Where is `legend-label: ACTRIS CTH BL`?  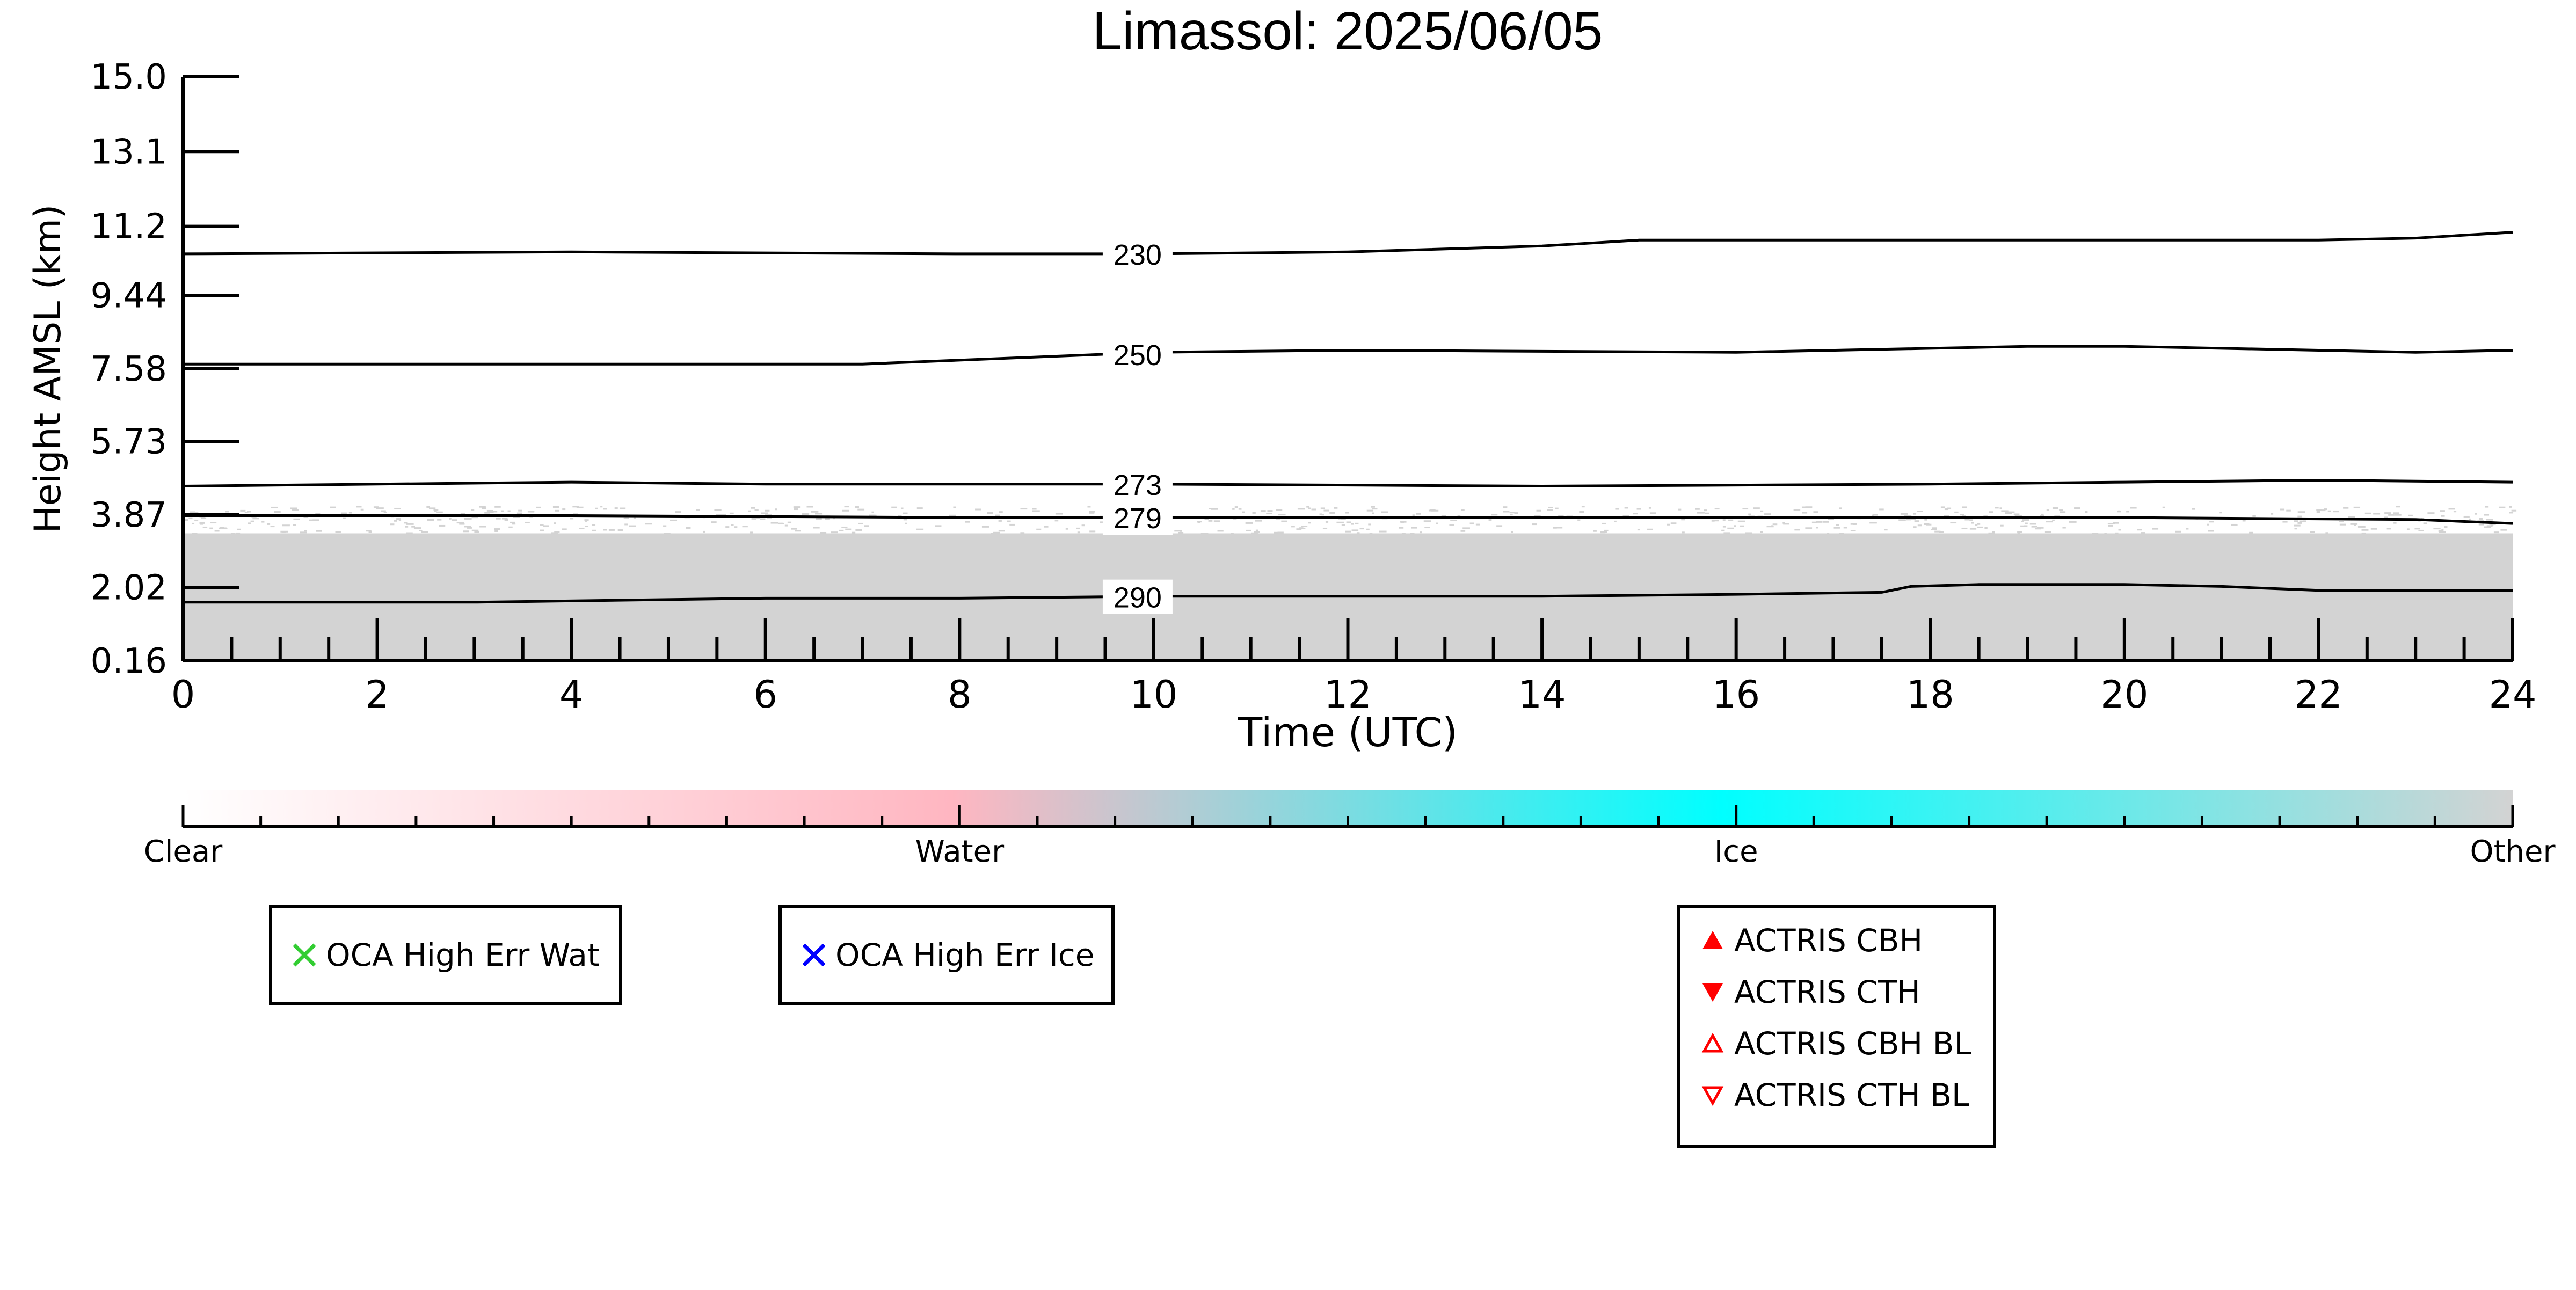 legend-label: ACTRIS CTH BL is located at coordinates (1851, 1095).